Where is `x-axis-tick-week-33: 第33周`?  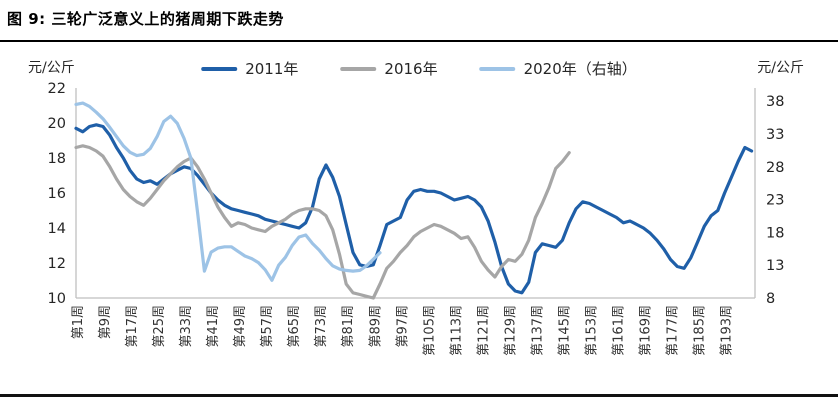
x-axis-tick-week-33: 第33周 is located at coordinates (186, 326).